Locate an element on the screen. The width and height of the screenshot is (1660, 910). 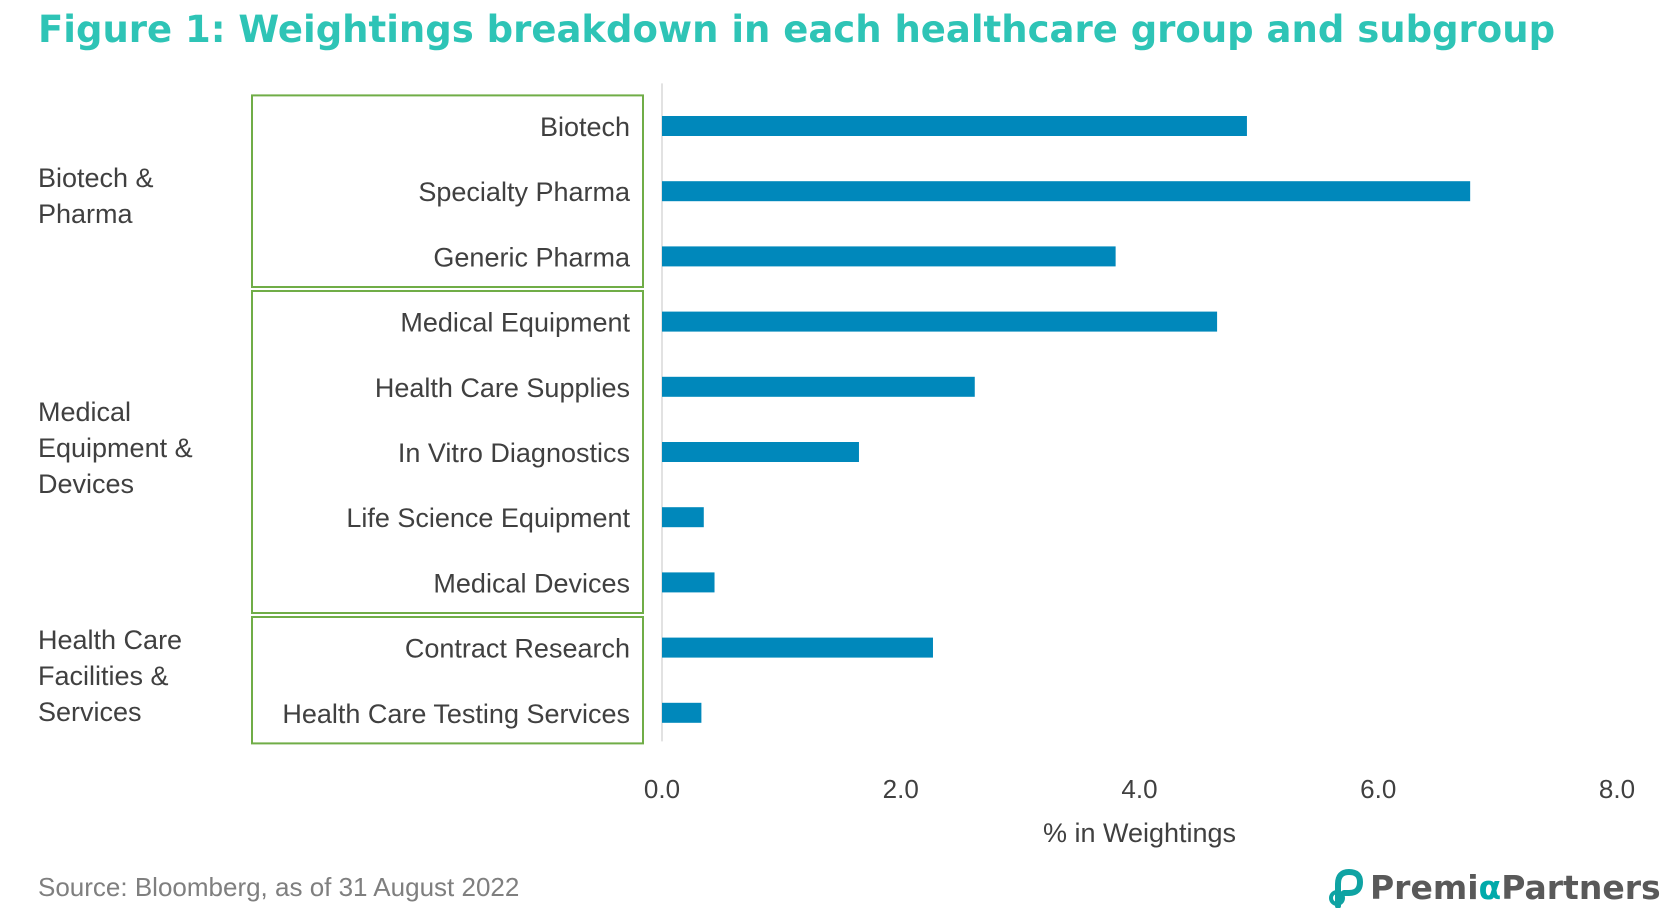
category-label: Specialty Pharma is located at coordinates (524, 192).